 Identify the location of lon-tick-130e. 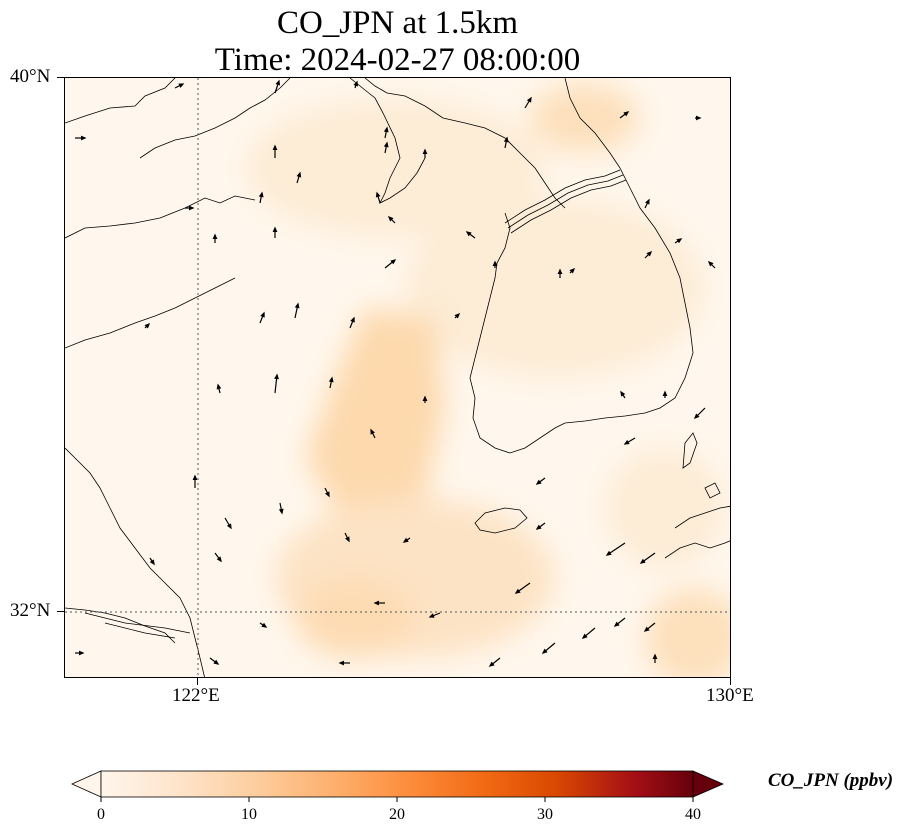
(730, 681).